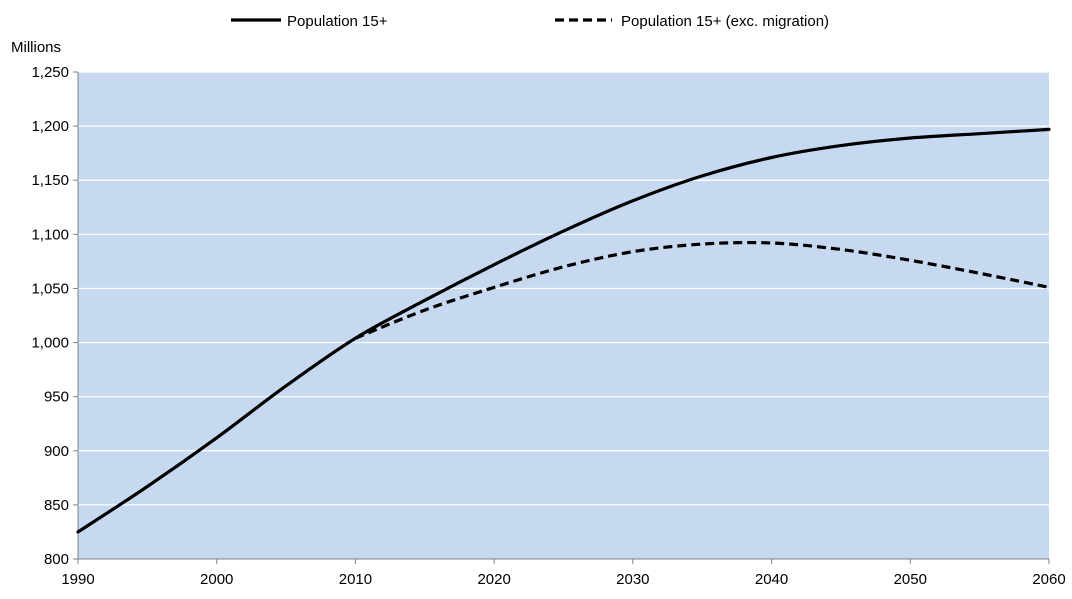 The image size is (1072, 599). I want to click on y-tick-label: 1,150, so click(50, 180).